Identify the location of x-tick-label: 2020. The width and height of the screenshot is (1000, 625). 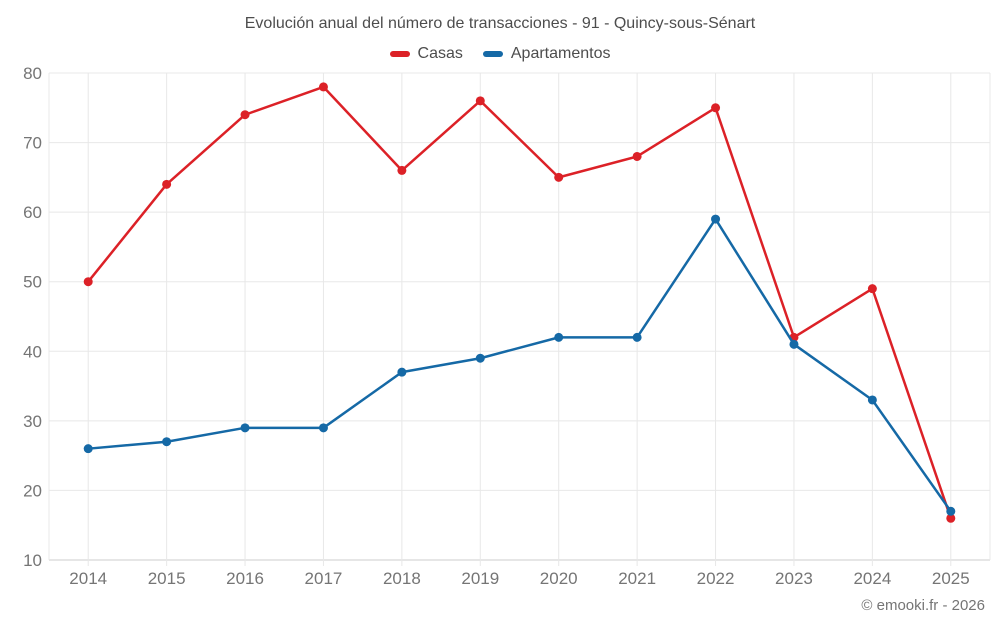
(559, 578).